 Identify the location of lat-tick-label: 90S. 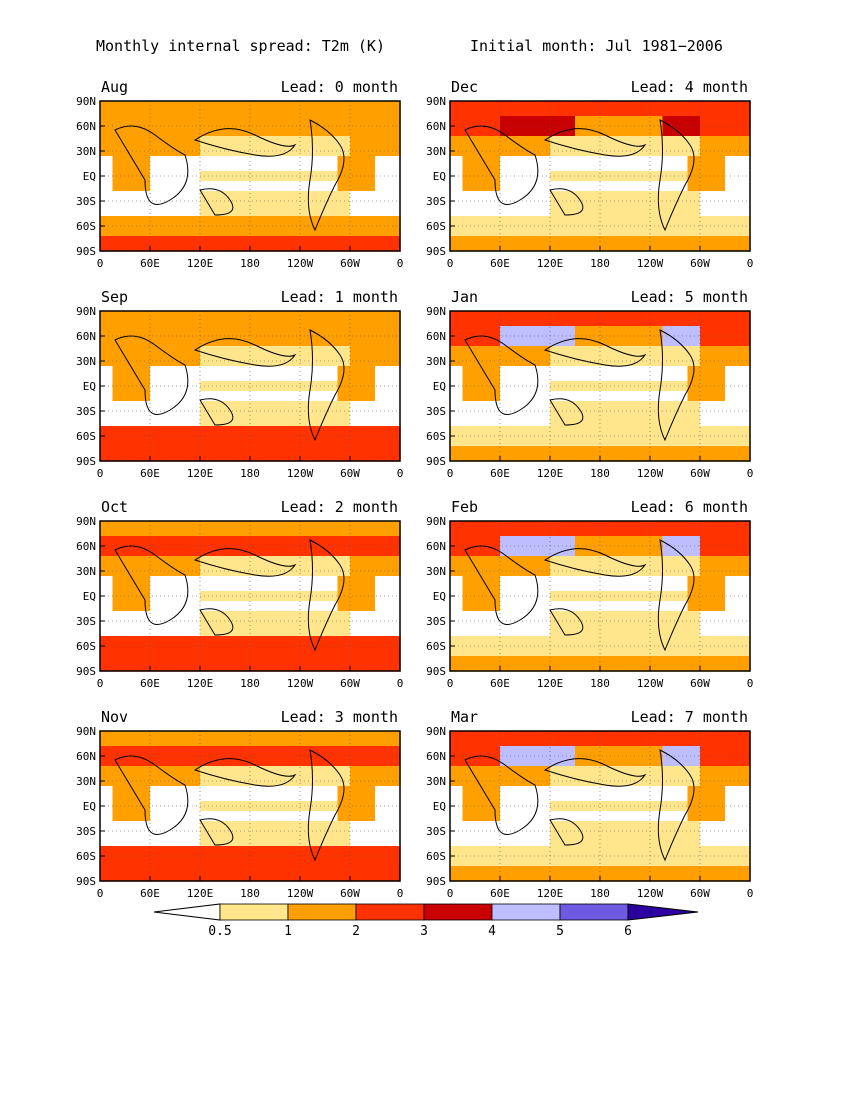
(436, 251).